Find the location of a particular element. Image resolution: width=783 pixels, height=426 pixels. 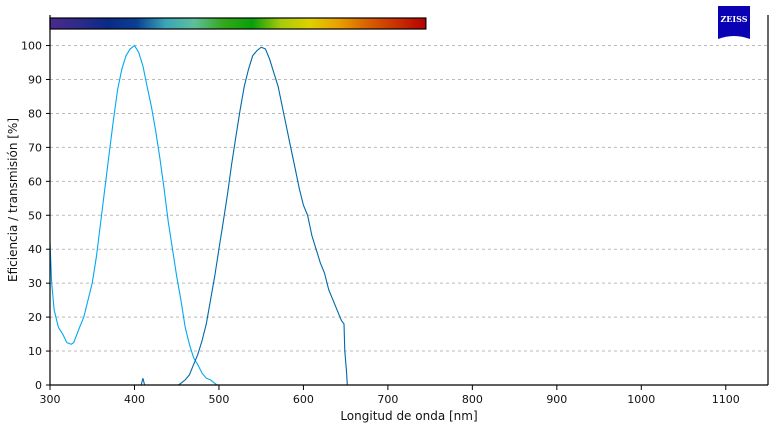

x-tick-label: 1000 is located at coordinates (641, 399).